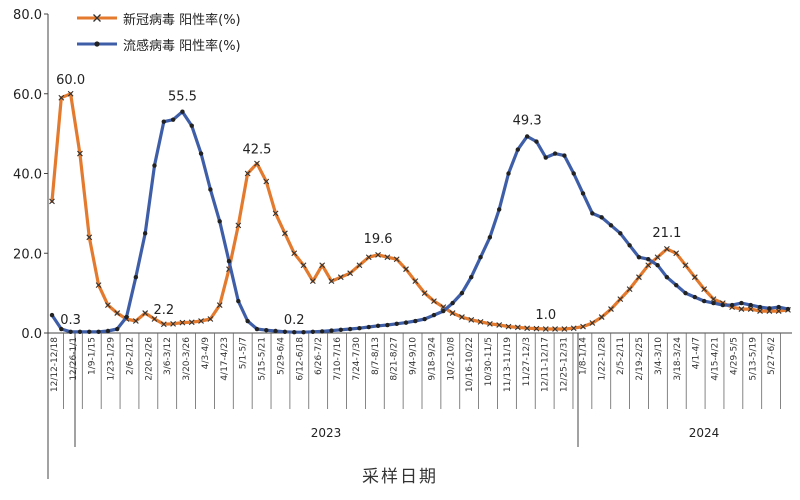  Describe the element at coordinates (326, 433) in the screenshot. I see `year-label-2023: 2023` at that location.